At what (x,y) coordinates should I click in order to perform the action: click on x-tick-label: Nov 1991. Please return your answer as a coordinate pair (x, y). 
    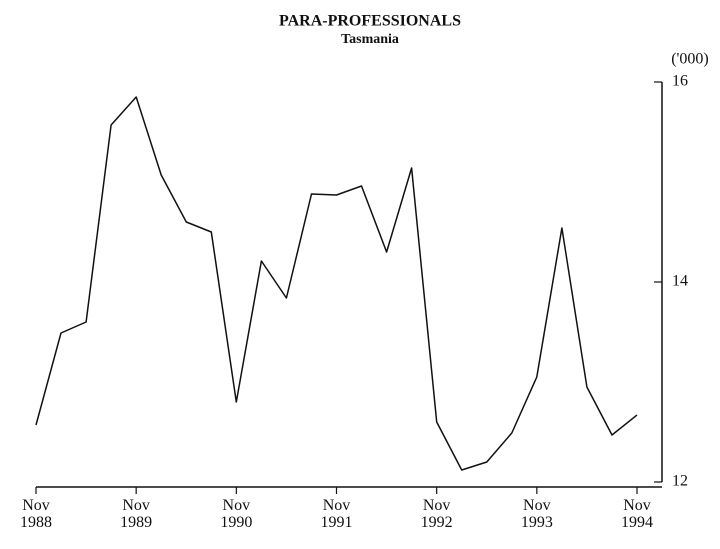
    Looking at the image, I should click on (336, 514).